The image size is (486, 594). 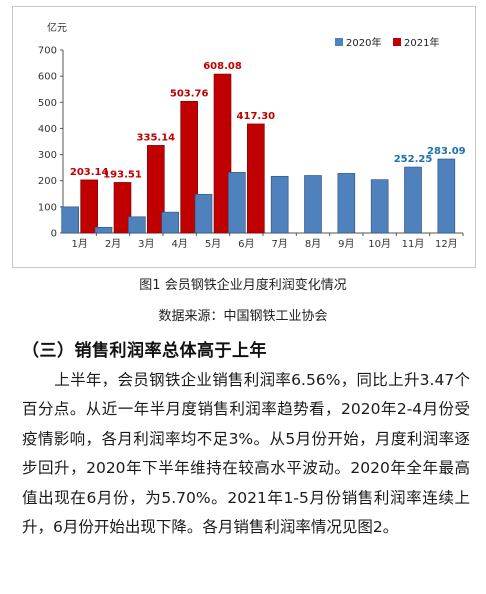 What do you see at coordinates (146, 244) in the screenshot?
I see `x-tick-label: 3月` at bounding box center [146, 244].